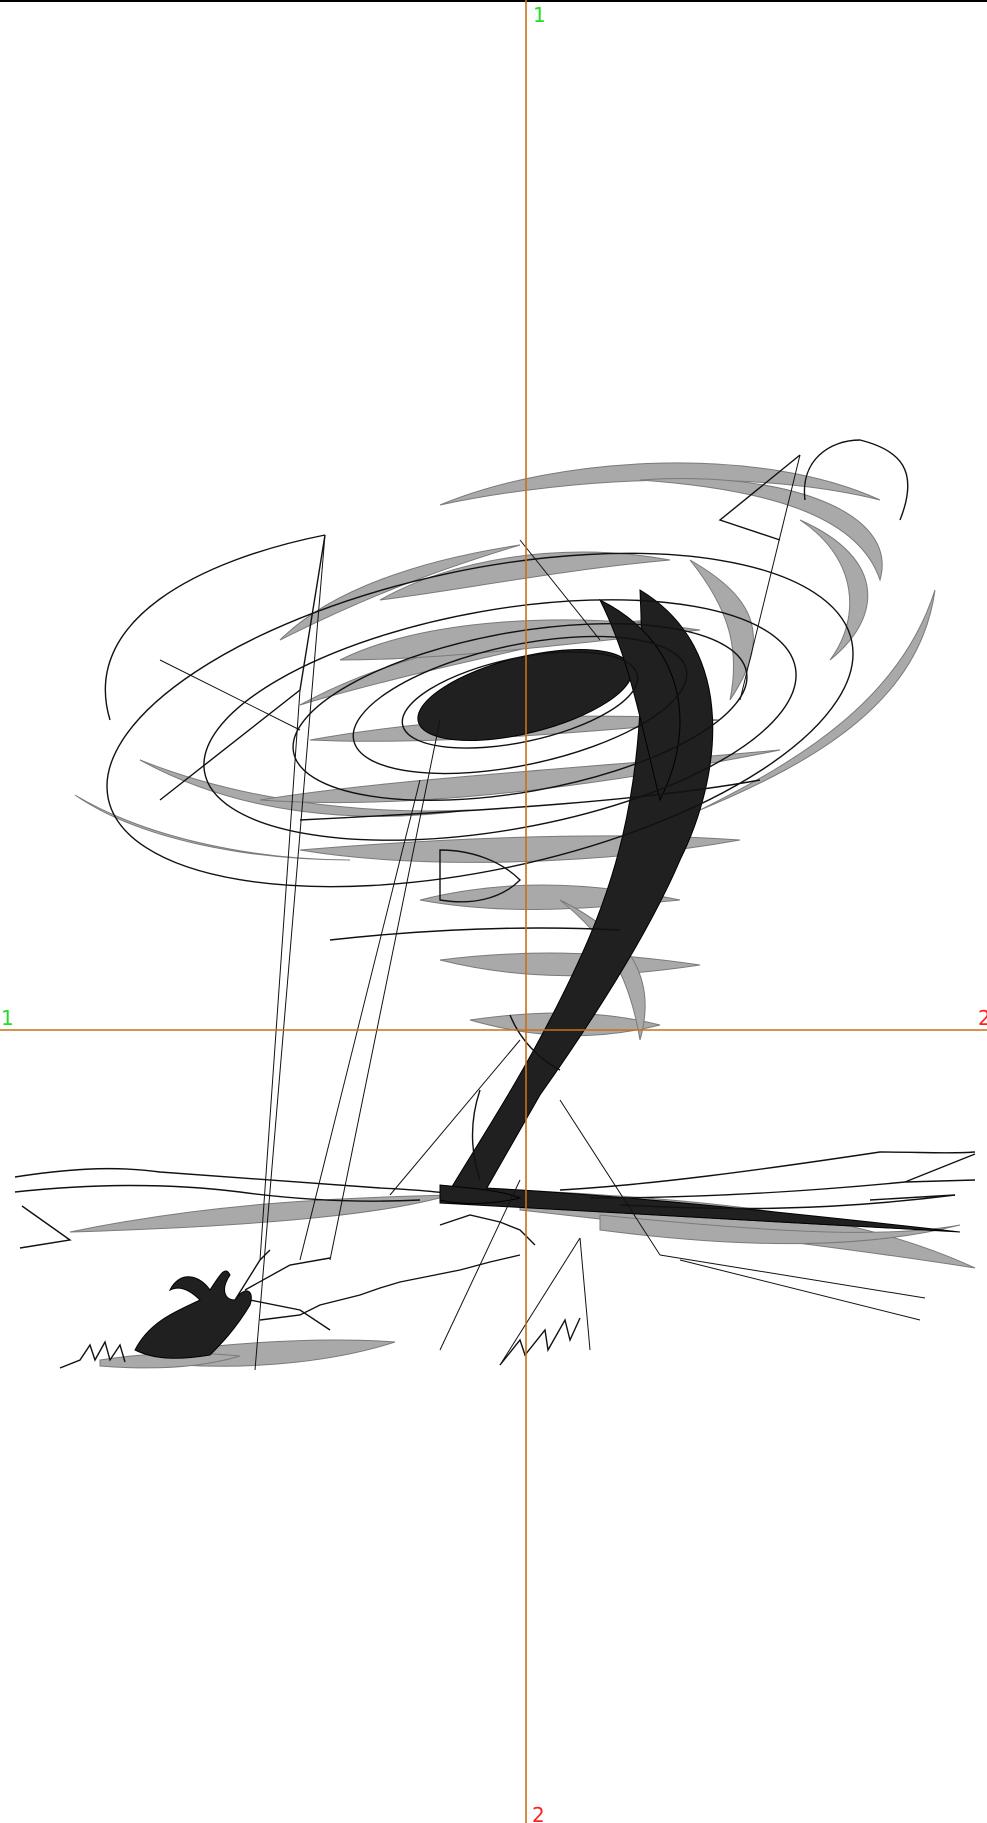 The height and width of the screenshot is (1823, 987). What do you see at coordinates (700, 1209) in the screenshot?
I see `ground-dark-band` at bounding box center [700, 1209].